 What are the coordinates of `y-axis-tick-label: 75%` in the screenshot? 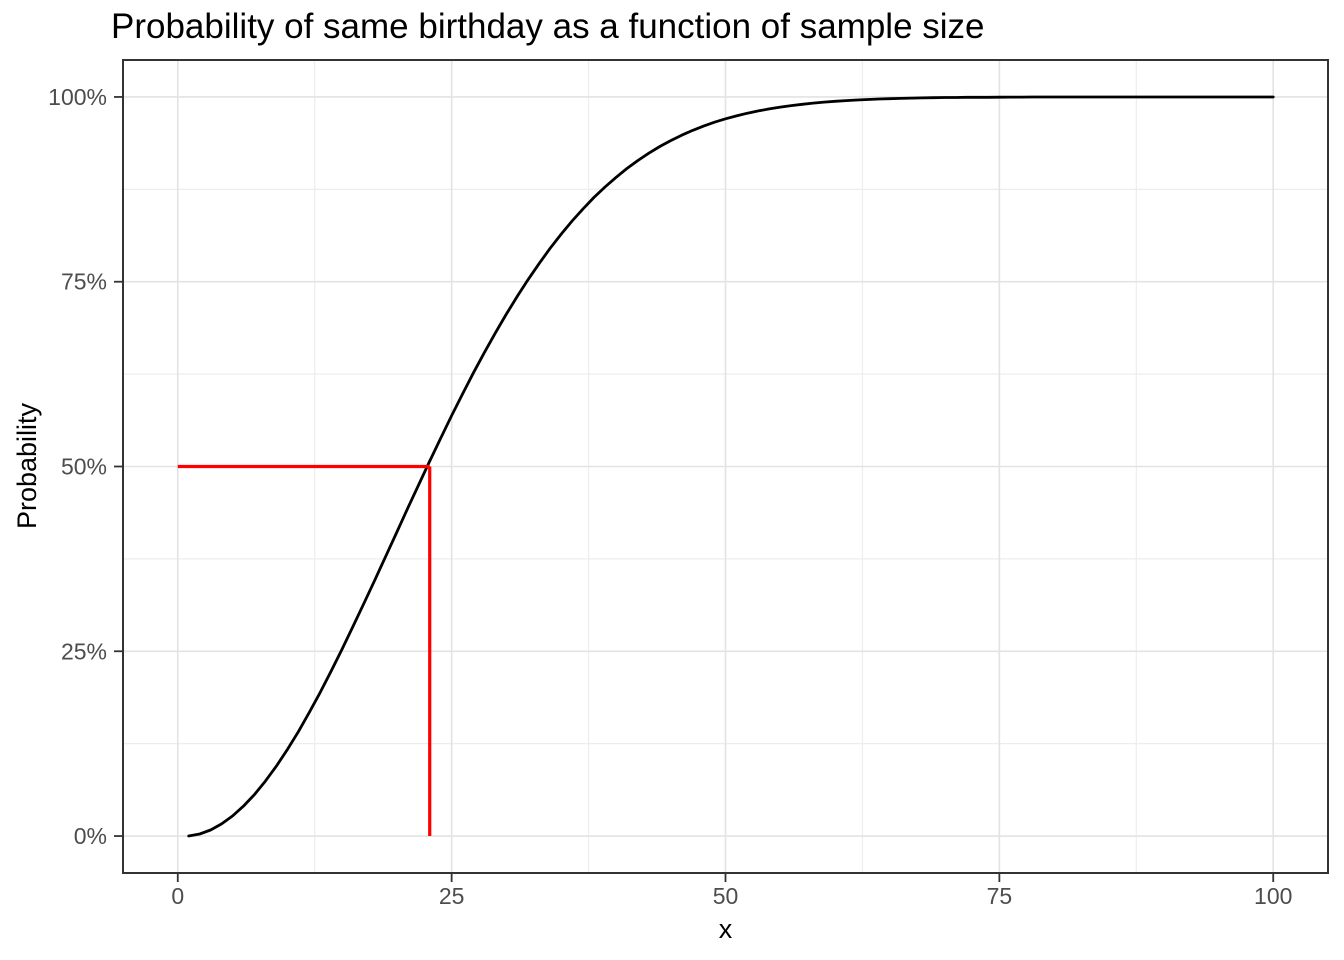 It's located at (84, 282).